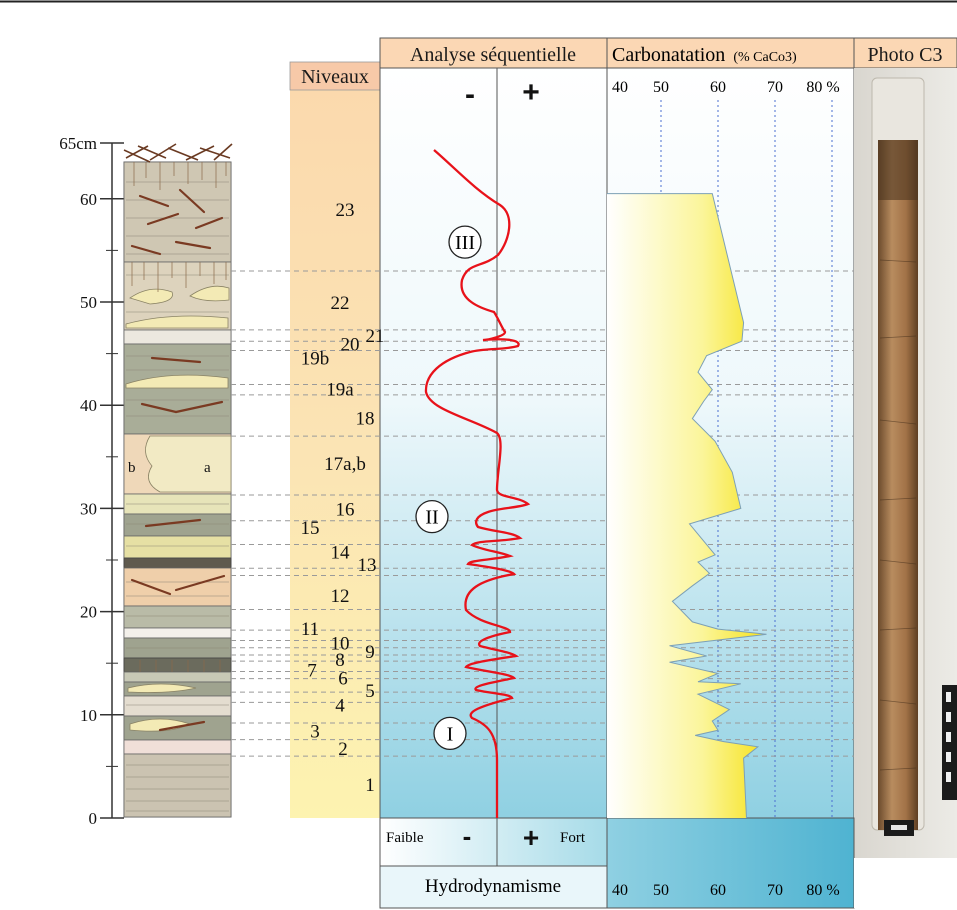 Image resolution: width=957 pixels, height=910 pixels. I want to click on carbonate-tick-top: 60, so click(718, 87).